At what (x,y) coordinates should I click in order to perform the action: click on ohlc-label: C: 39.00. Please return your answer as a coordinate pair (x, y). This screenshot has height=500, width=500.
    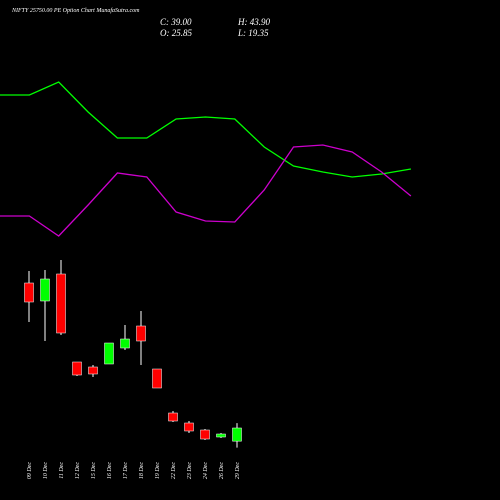
    Looking at the image, I should click on (176, 22).